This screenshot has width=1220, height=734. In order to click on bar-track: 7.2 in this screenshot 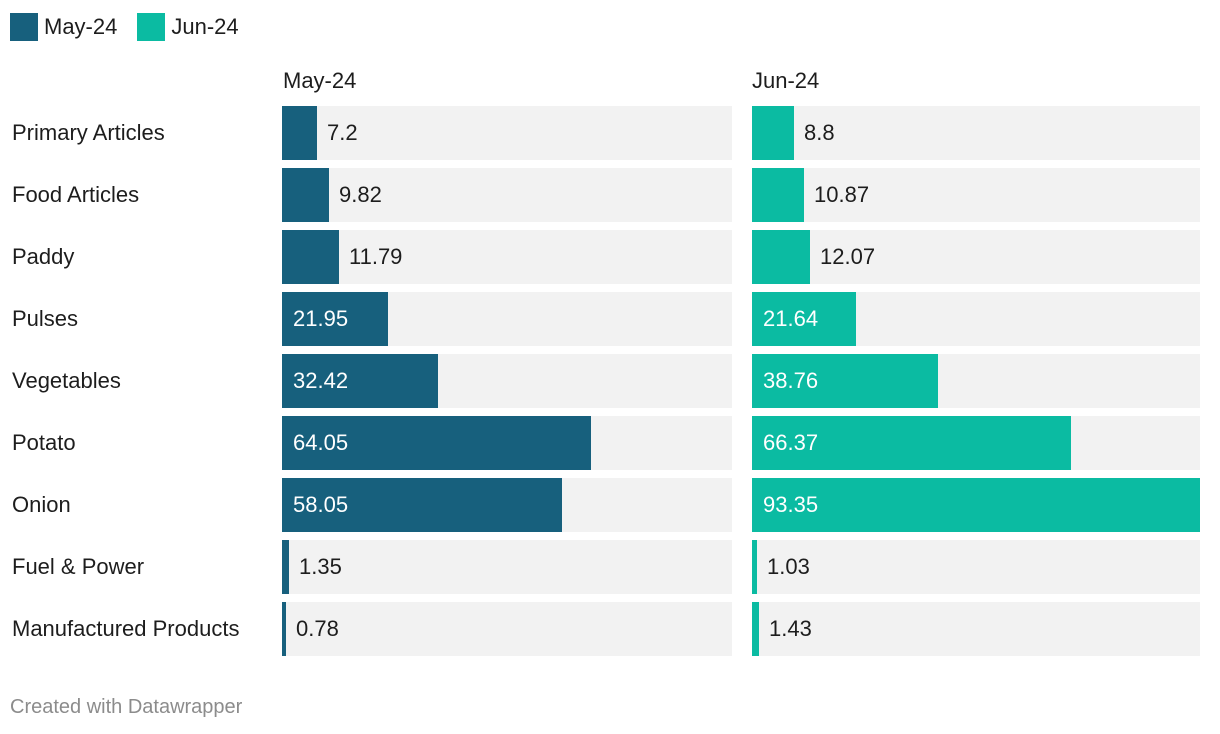, I will do `click(507, 133)`.